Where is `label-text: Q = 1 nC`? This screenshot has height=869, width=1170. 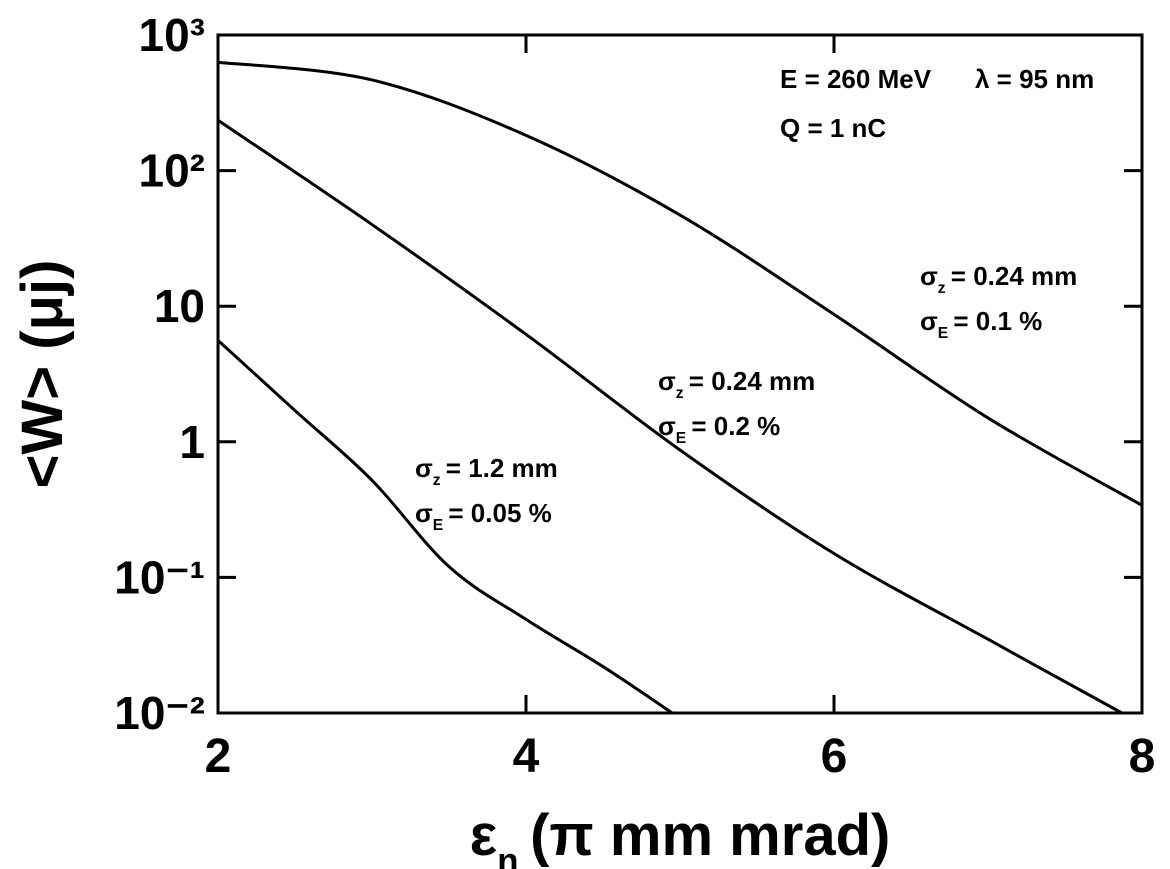 label-text: Q = 1 nC is located at coordinates (833, 128).